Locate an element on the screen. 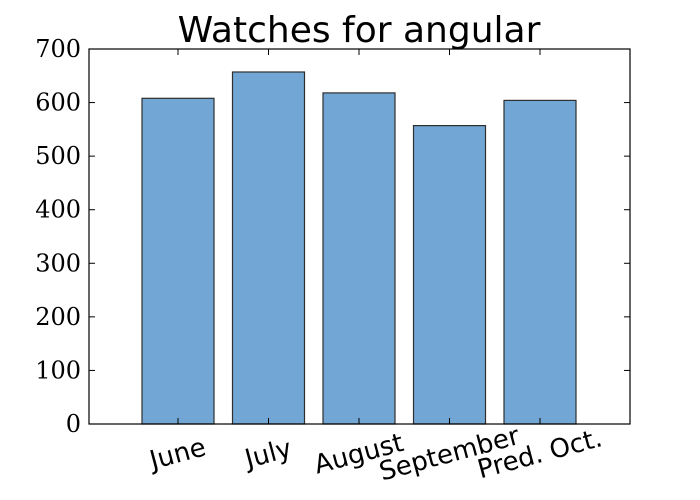 The height and width of the screenshot is (500, 700). chart-title: Watches for angular is located at coordinates (359, 30).